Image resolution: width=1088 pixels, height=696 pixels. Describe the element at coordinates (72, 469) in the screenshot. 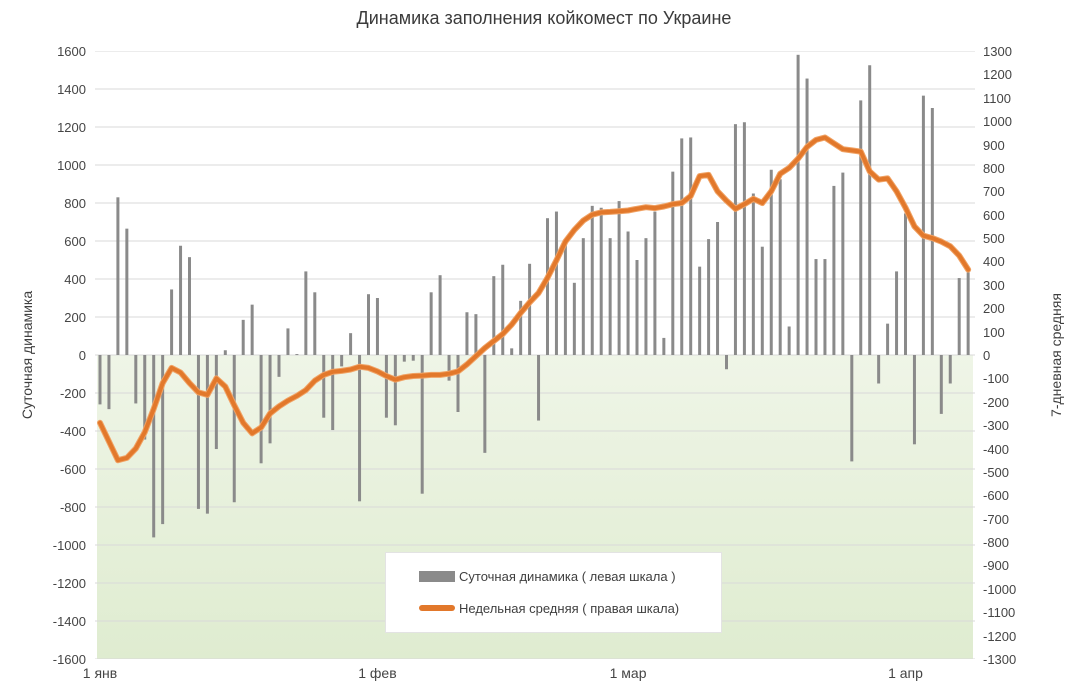

I see `left-axis-tick: -600` at that location.